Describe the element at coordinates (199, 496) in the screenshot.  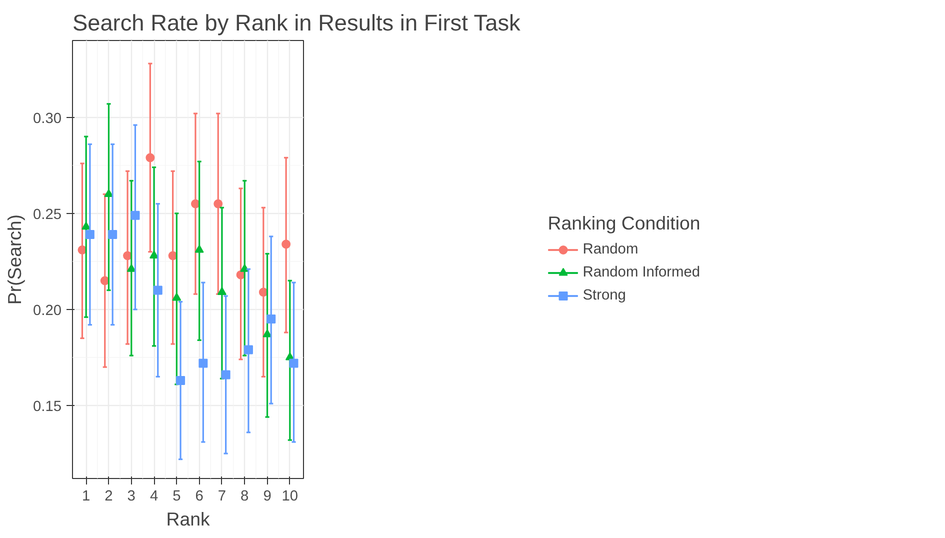
I see `x-tick-label: 6` at that location.